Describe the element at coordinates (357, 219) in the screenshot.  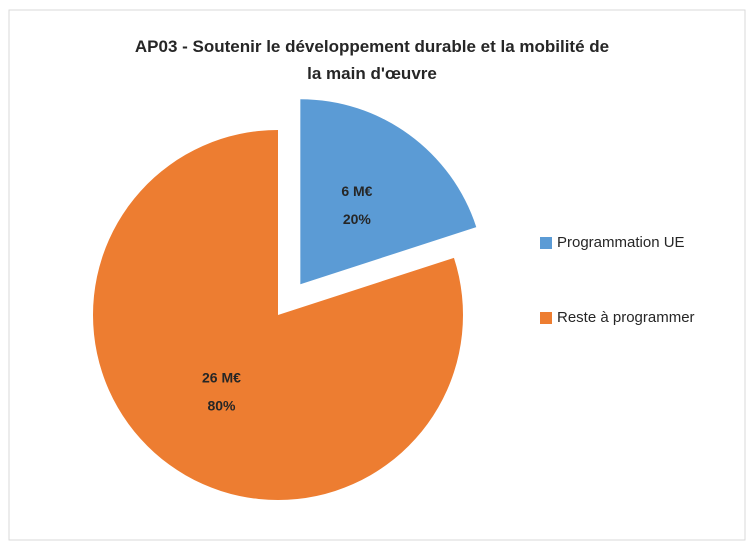
I see `data-label: 20%` at that location.